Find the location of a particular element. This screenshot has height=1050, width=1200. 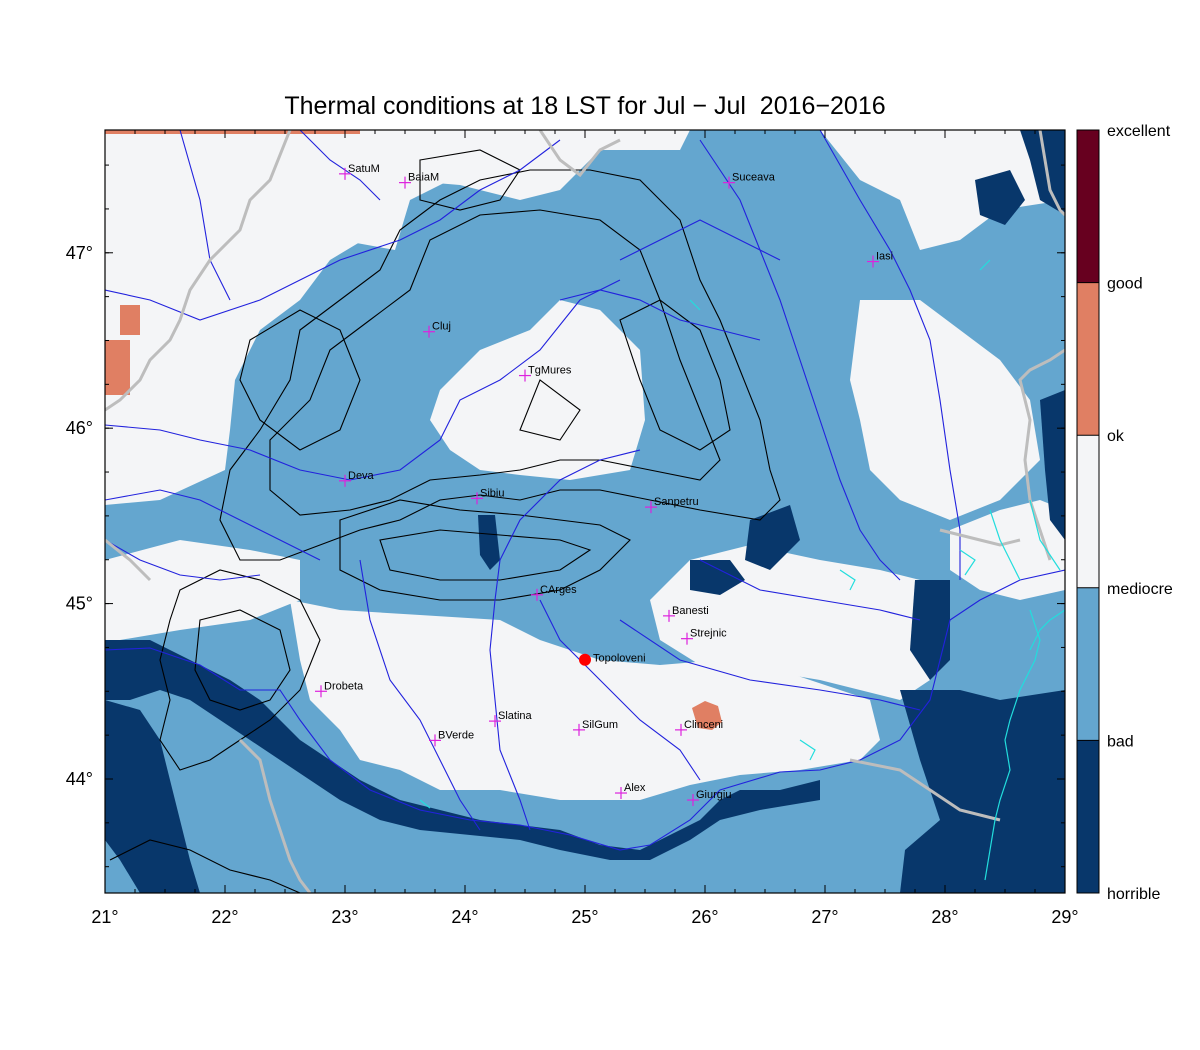

station-sanpetru: Sanpetru is located at coordinates (672, 505).